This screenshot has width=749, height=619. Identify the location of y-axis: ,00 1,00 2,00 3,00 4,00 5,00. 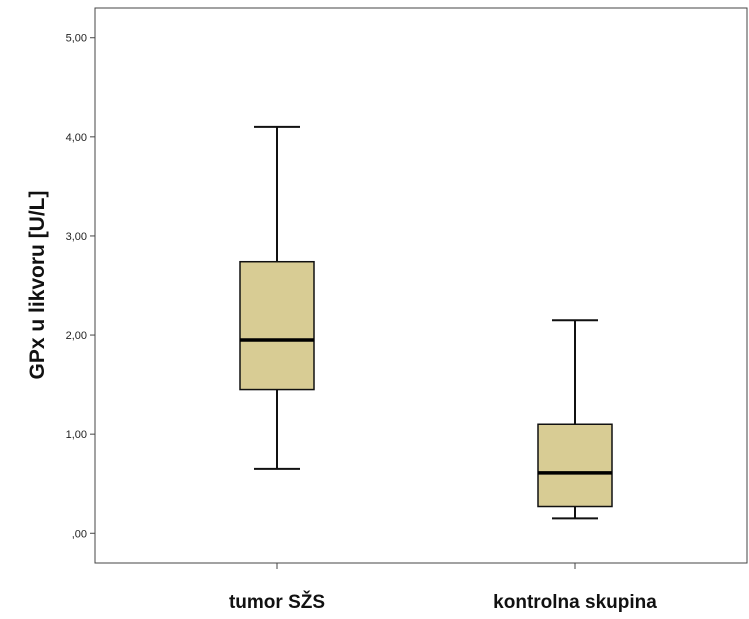
(80, 286).